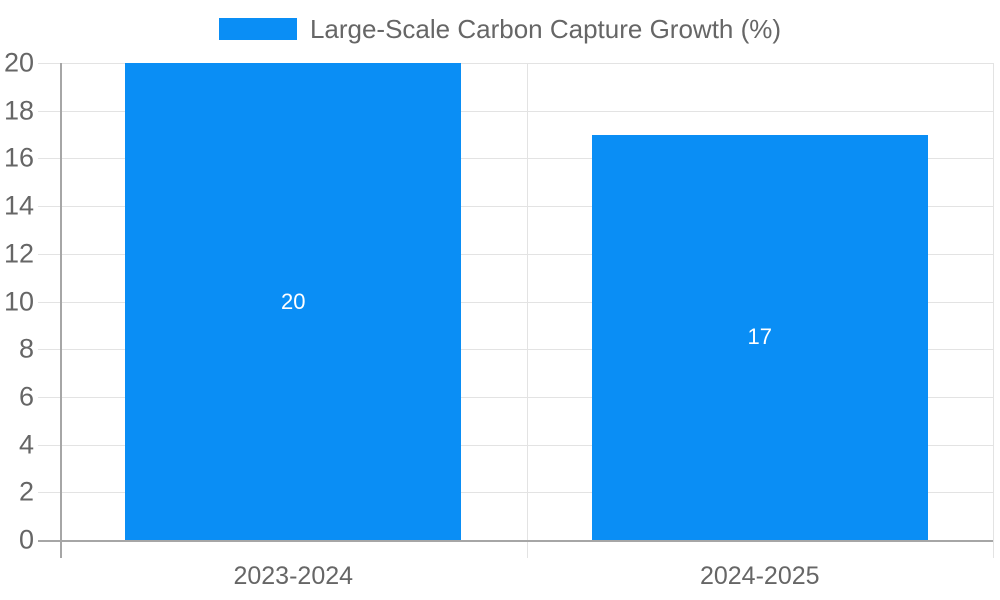 The width and height of the screenshot is (1000, 600). Describe the element at coordinates (18, 253) in the screenshot. I see `y-axis-tick-label: 12` at that location.